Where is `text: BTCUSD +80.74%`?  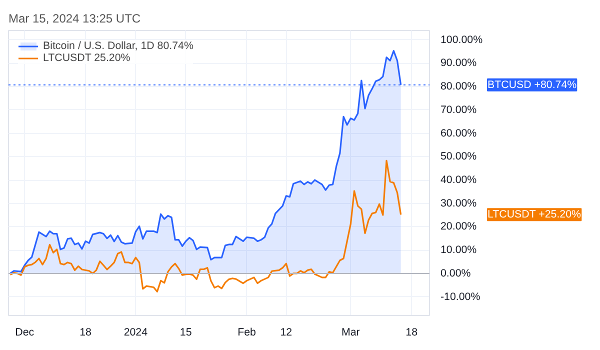 text: BTCUSD +80.74% is located at coordinates (533, 84).